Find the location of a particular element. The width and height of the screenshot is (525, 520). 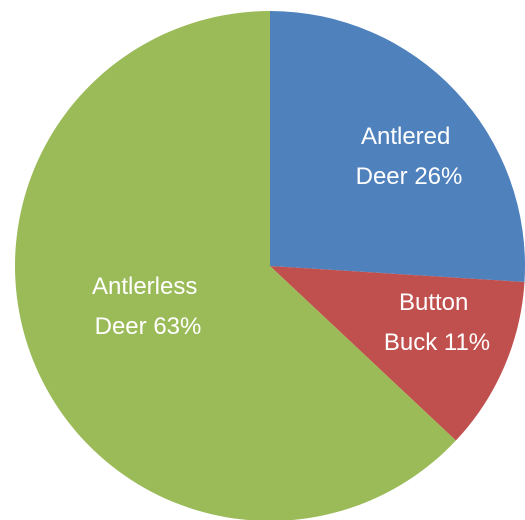

slice-label-antlerless: Antlerless Deer 63% is located at coordinates (148, 306).